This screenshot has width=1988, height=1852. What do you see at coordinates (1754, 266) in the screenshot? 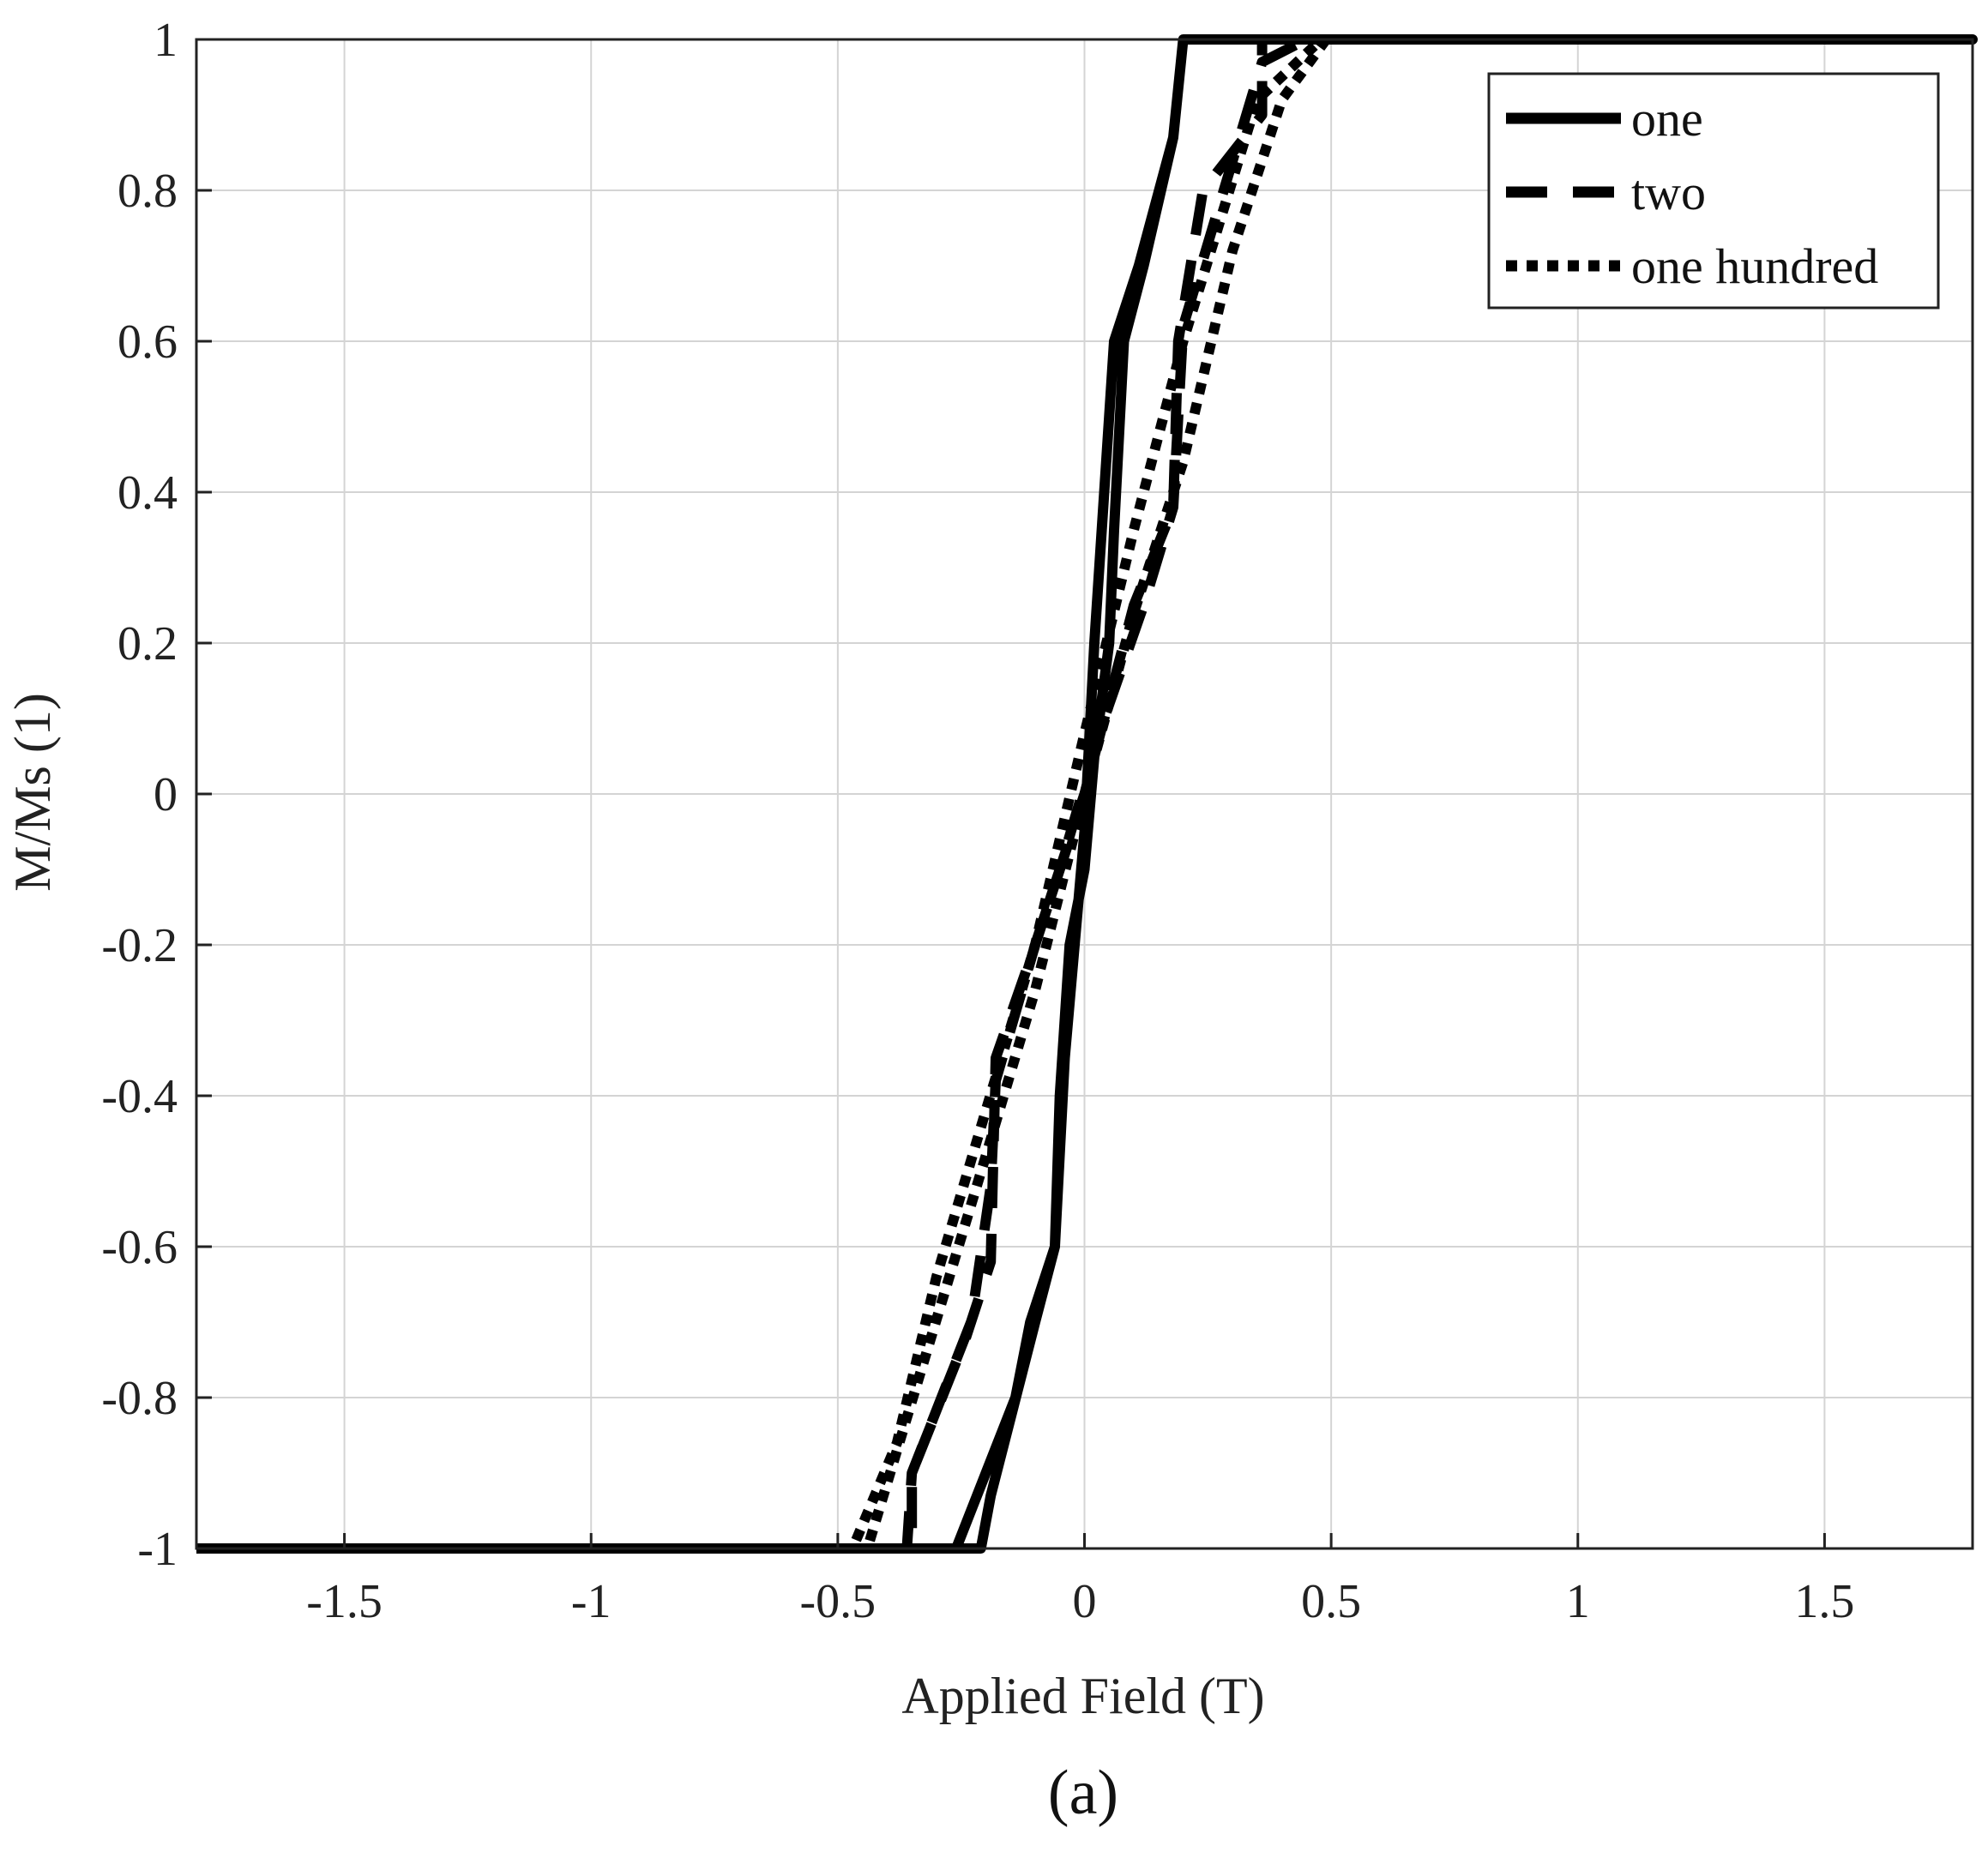
I see `legend-entry-one-hundred: one hundred` at bounding box center [1754, 266].